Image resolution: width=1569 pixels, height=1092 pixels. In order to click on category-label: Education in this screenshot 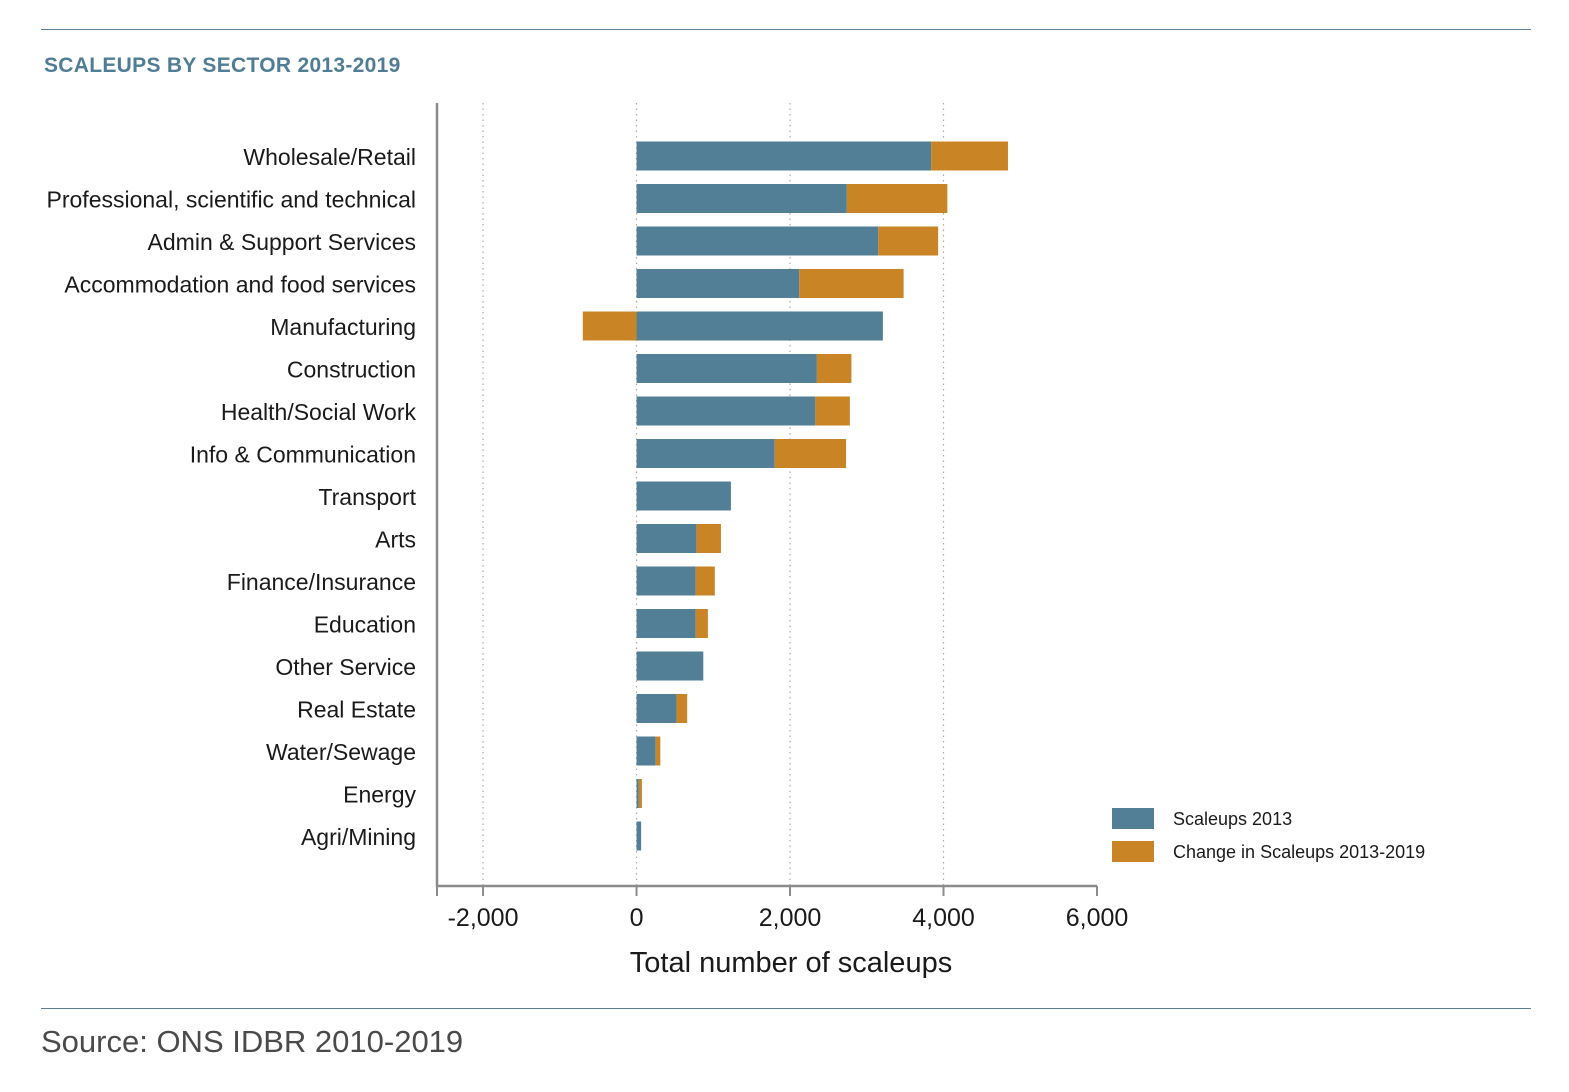, I will do `click(365, 625)`.